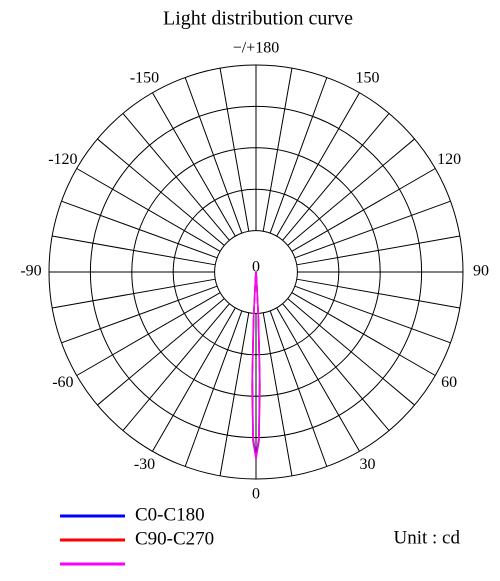  I want to click on series-curve, so click(256, 365).